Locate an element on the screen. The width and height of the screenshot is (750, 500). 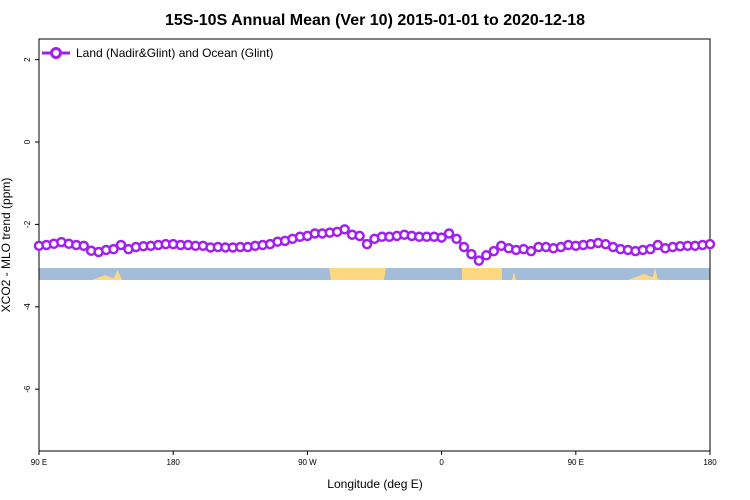
x-axis-label: Longitude (deg E) is located at coordinates (374, 484).